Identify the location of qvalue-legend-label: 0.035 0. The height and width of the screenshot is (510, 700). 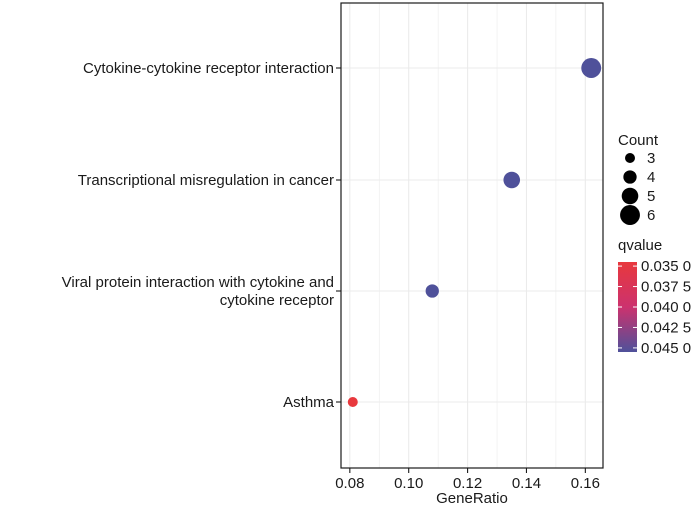
(666, 266).